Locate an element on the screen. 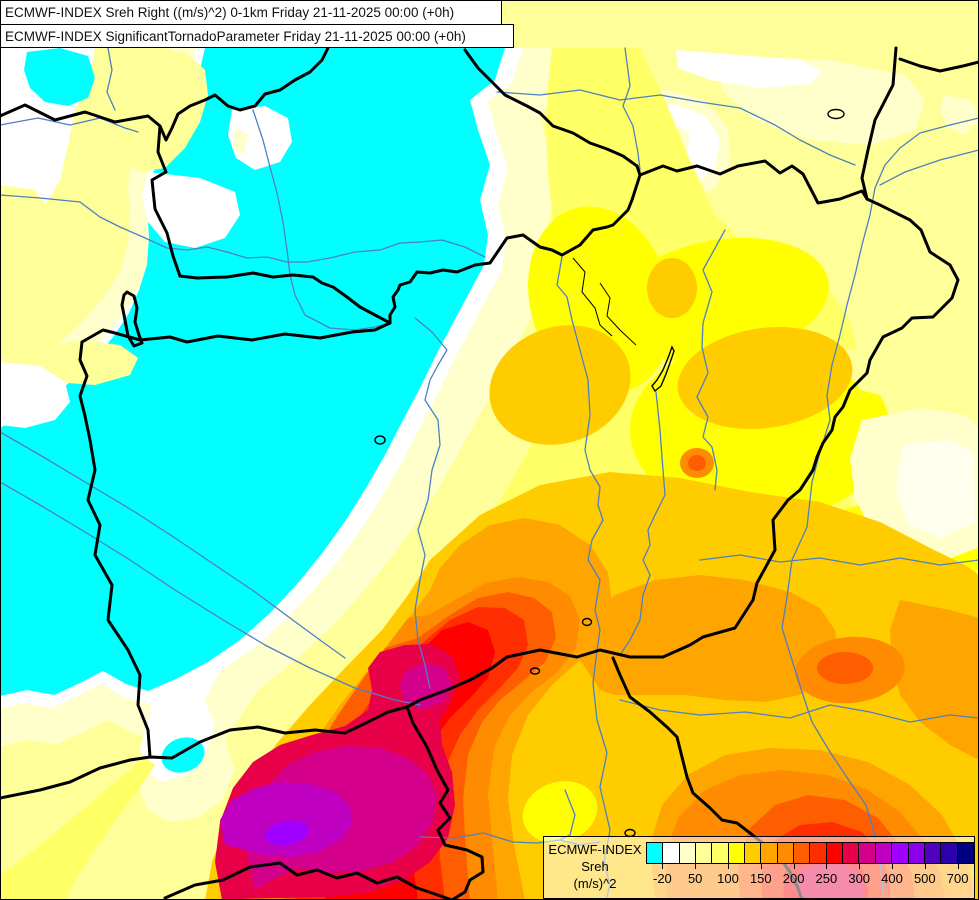 The height and width of the screenshot is (900, 979). legend-tick-label: 50 is located at coordinates (695, 878).